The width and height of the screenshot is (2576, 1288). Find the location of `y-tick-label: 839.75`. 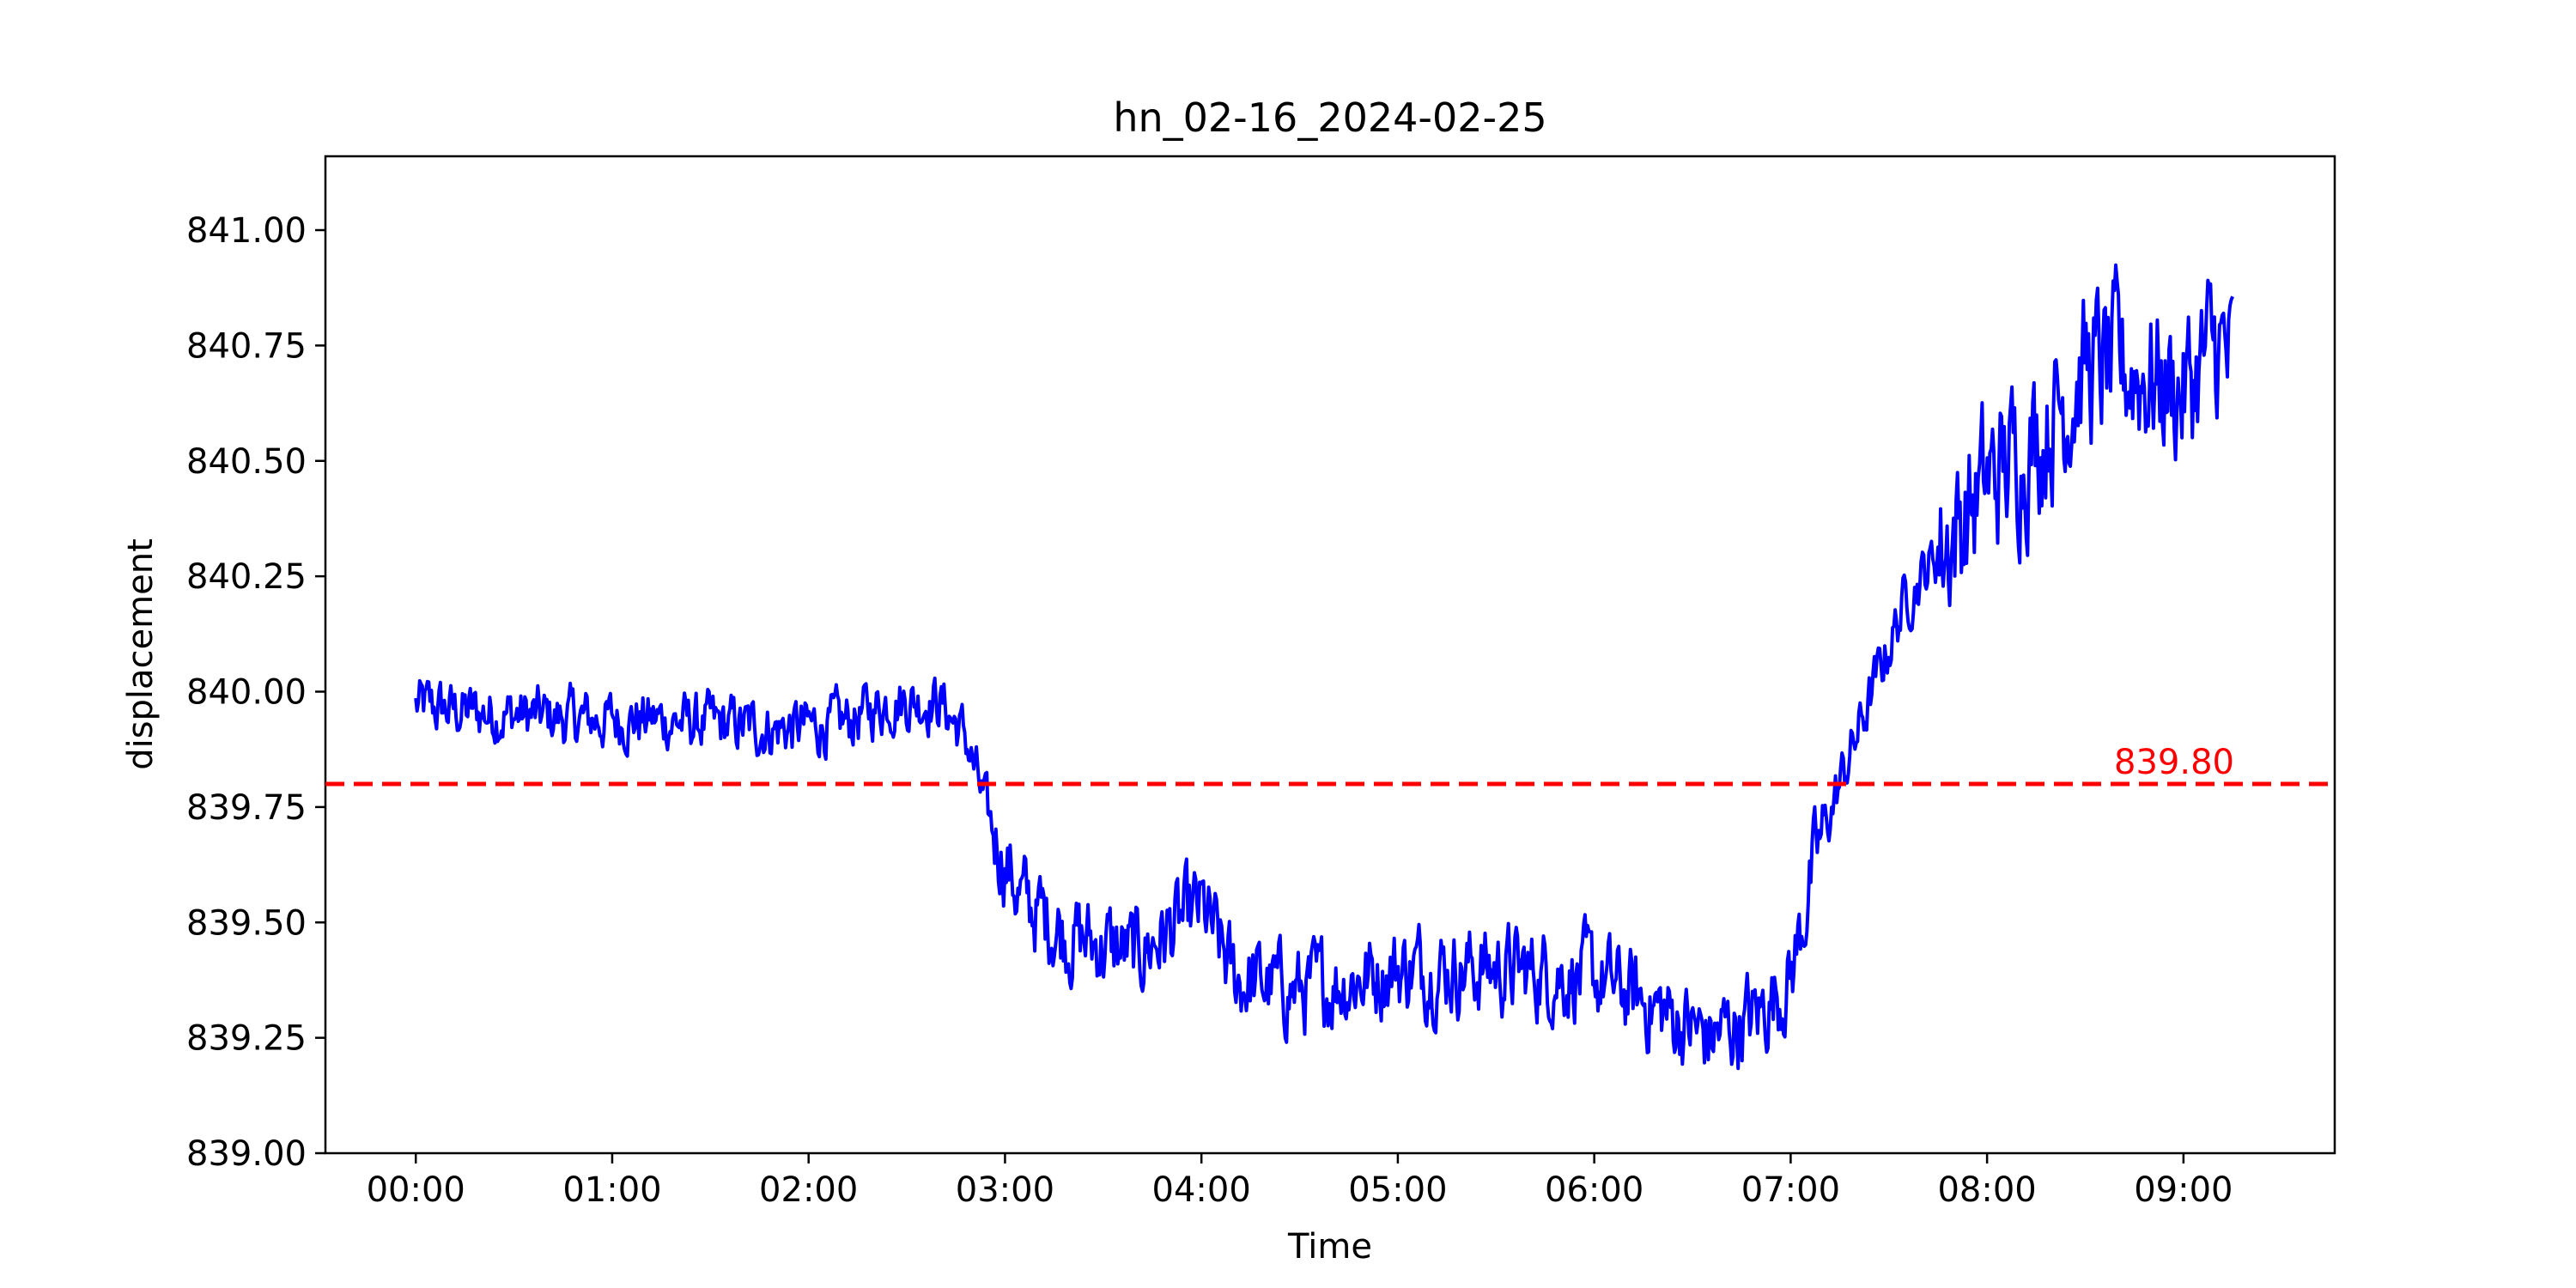

y-tick-label: 839.75 is located at coordinates (247, 808).